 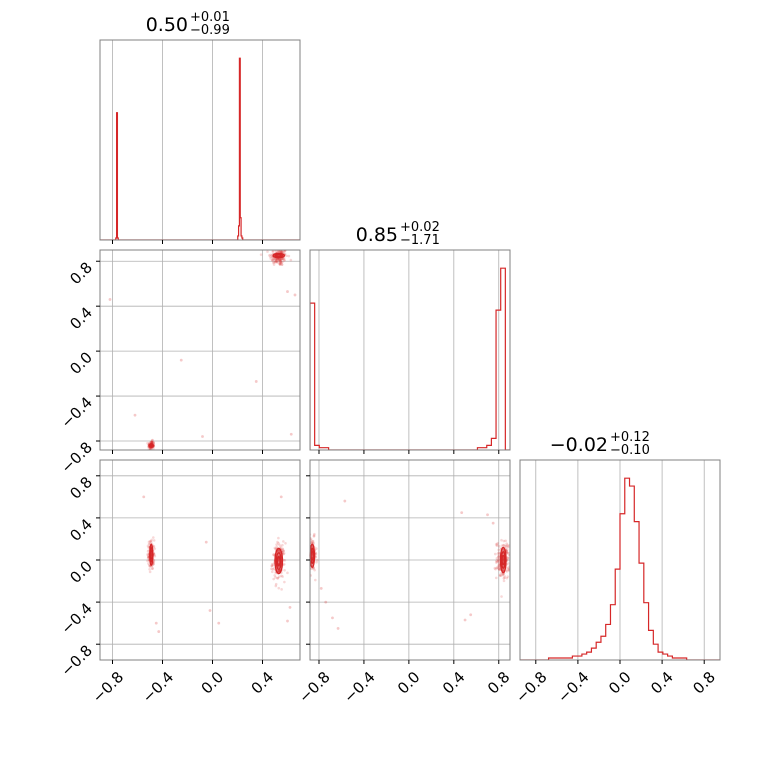 What do you see at coordinates (420, 227) in the screenshot?
I see `panel-title-upper: +0.02` at bounding box center [420, 227].